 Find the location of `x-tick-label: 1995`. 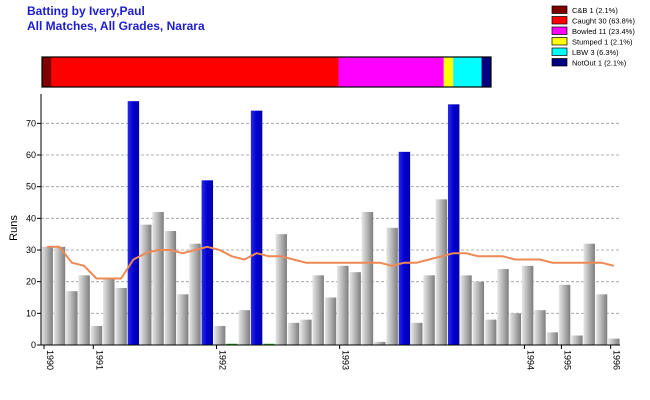

x-tick-label: 1995 is located at coordinates (567, 360).